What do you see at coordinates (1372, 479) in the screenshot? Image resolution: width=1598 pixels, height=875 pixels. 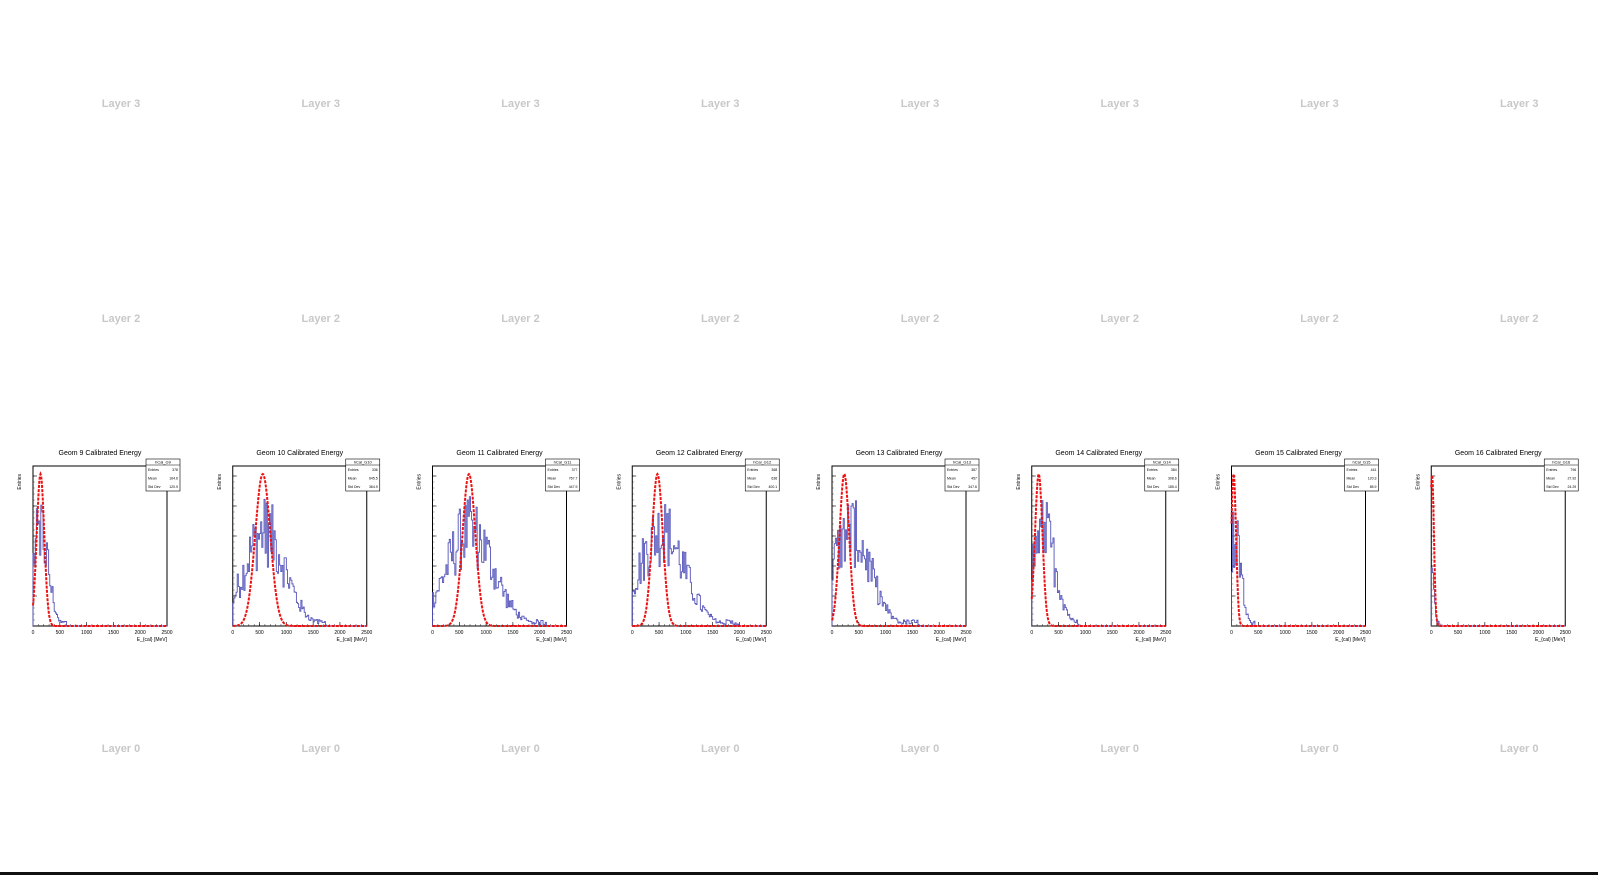 I see `stats-value: 120.3` at bounding box center [1372, 479].